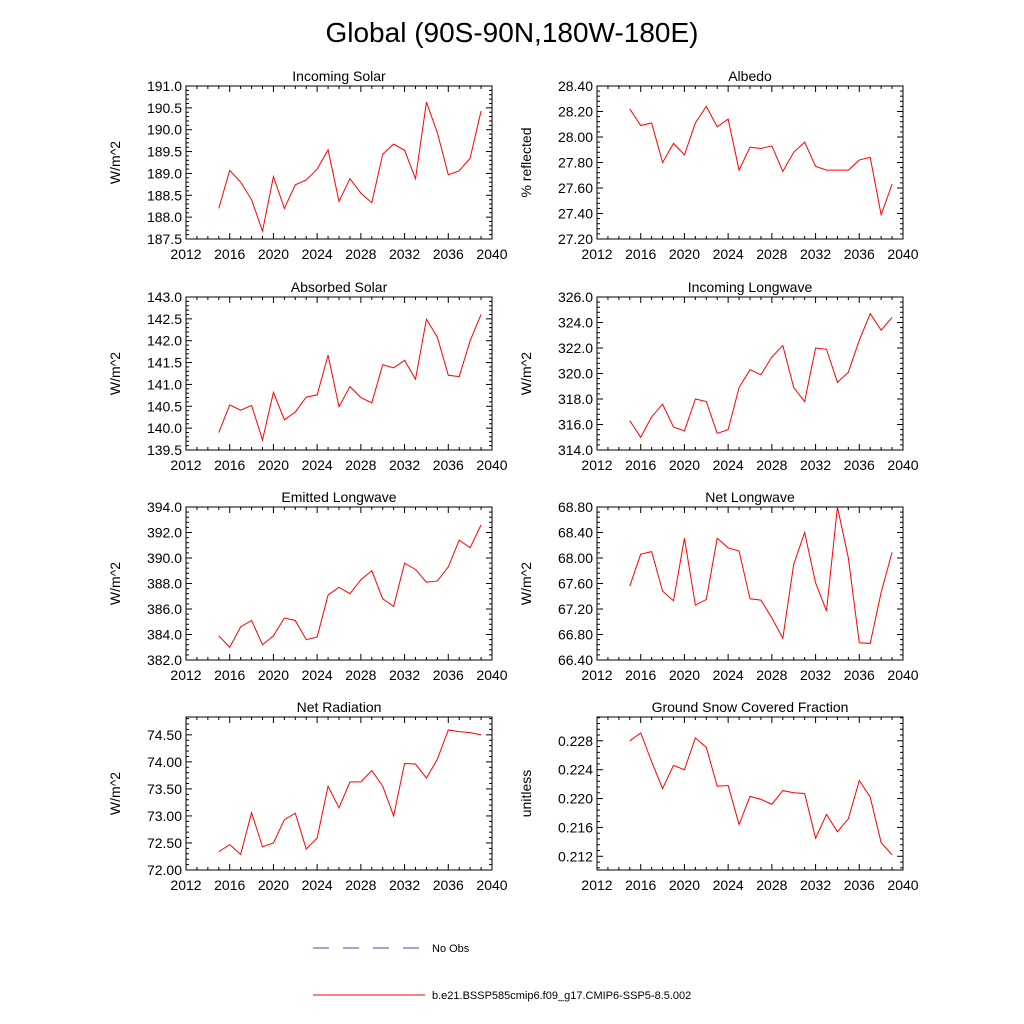 This screenshot has width=1024, height=1024. I want to click on y-tick-label: 382.0, so click(164, 660).